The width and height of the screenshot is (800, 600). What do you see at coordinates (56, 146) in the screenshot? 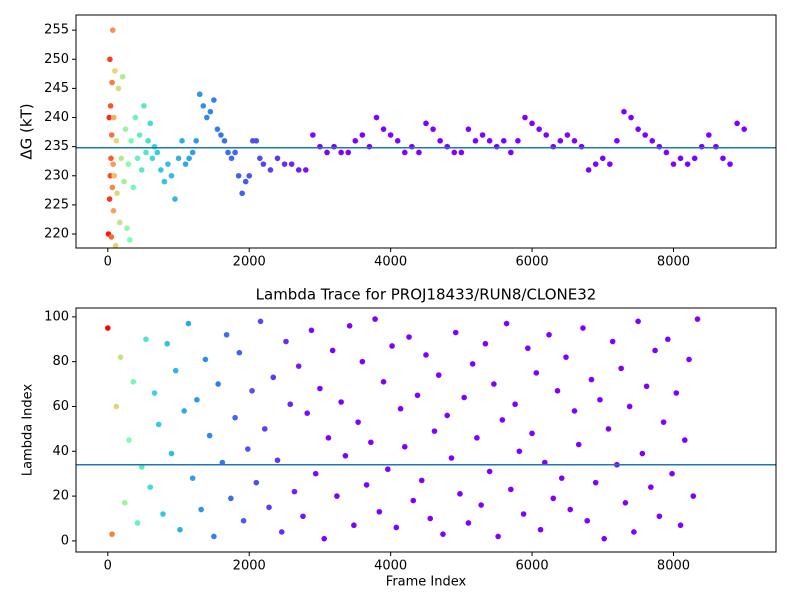
I see `y-tick-label: 235` at bounding box center [56, 146].